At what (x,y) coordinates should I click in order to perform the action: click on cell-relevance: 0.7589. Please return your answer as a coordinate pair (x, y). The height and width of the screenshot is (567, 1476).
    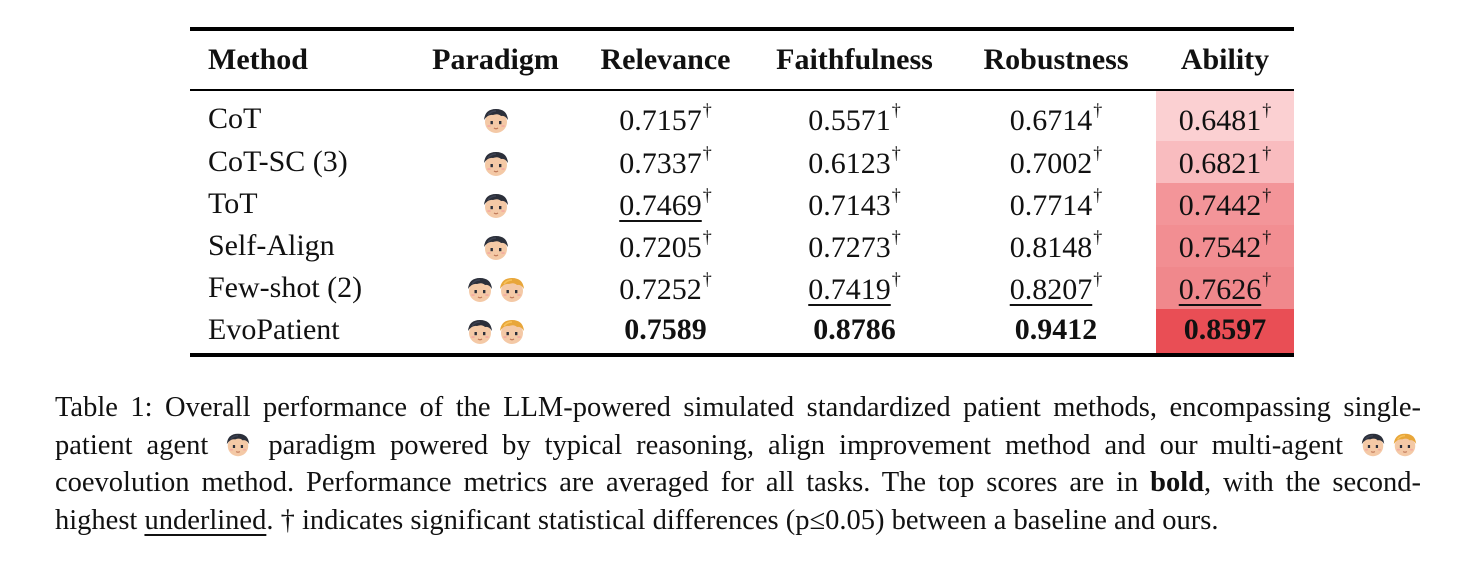
    Looking at the image, I should click on (665, 332).